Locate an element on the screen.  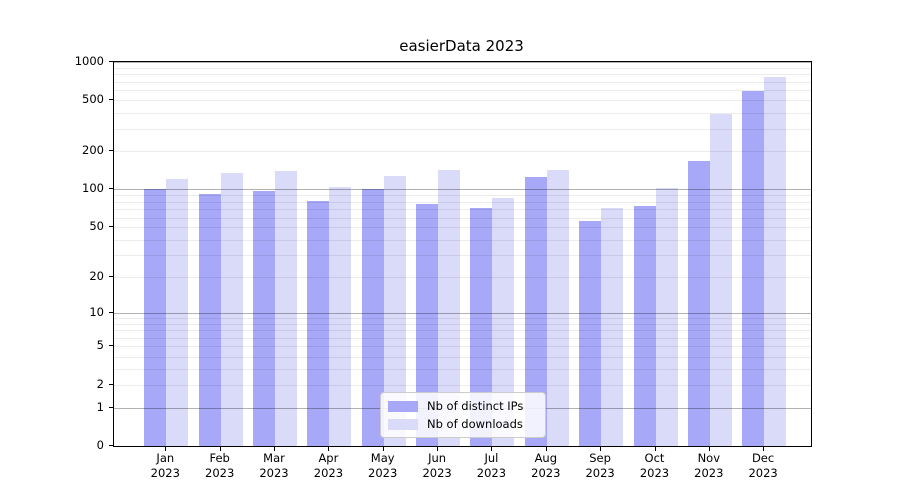
bar-nov-distinct-ips is located at coordinates (698, 303).